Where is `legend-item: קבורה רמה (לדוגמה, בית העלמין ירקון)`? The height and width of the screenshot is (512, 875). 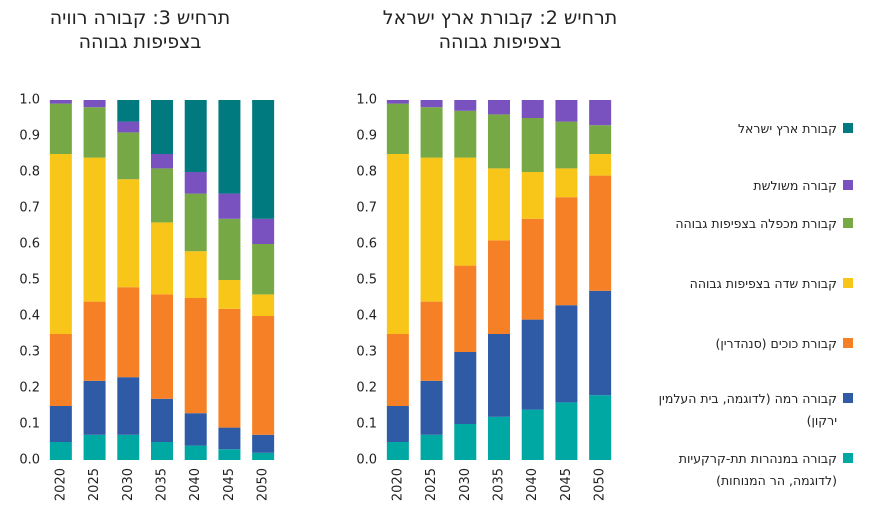
legend-item: קבורה רמה (לדוגמה, בית העלמין ירקון) is located at coordinates (748, 410).